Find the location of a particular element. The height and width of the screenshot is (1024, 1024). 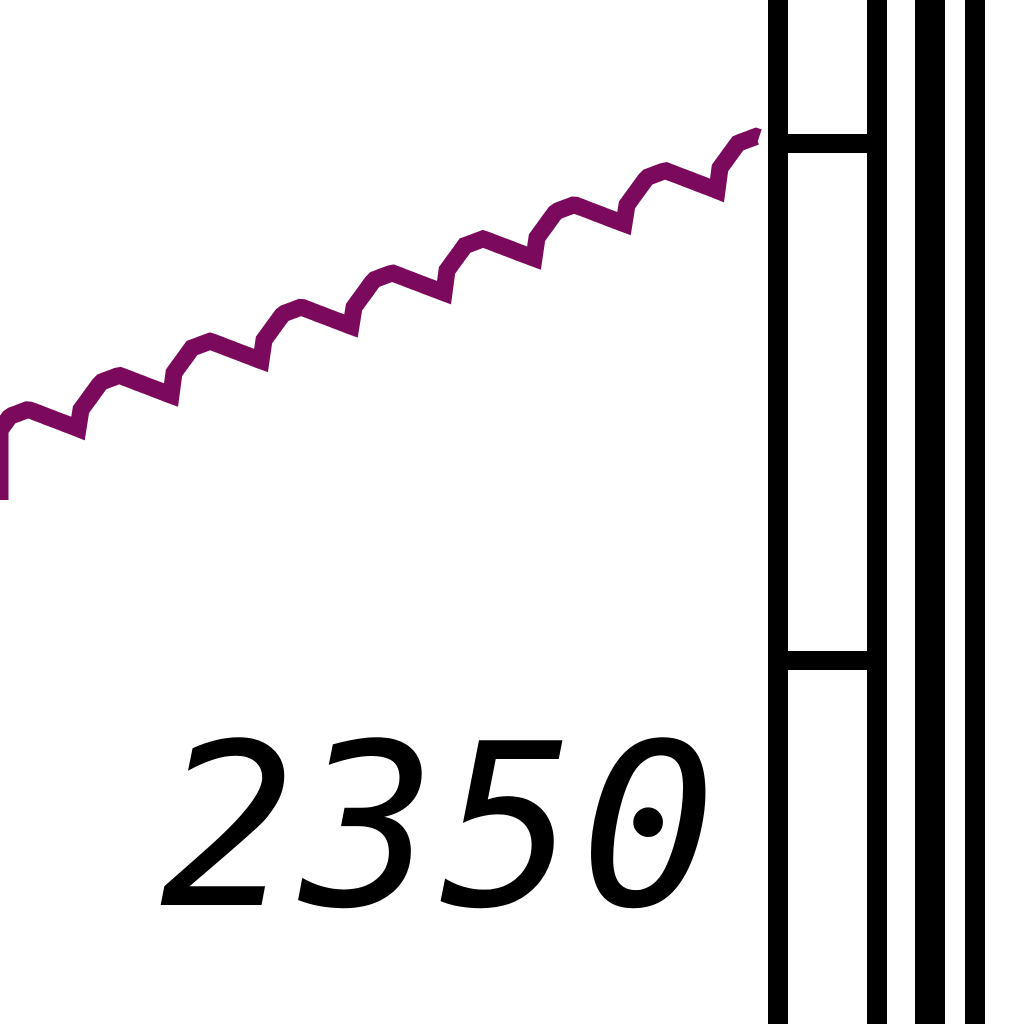

scrollbar-track-left-edge is located at coordinates (778, 512).